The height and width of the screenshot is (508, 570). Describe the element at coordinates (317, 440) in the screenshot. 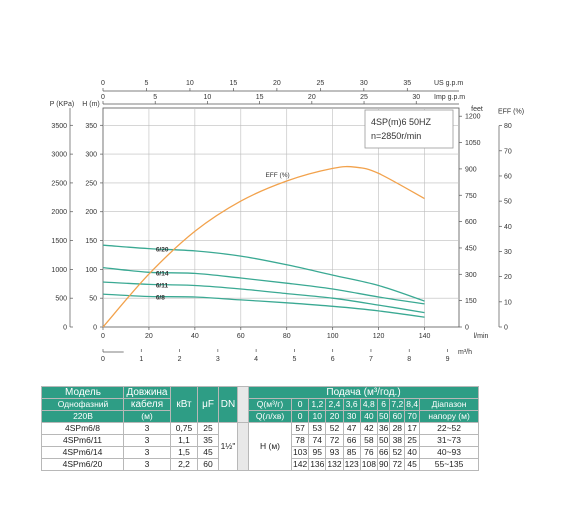

I see `cell-value: 74` at that location.